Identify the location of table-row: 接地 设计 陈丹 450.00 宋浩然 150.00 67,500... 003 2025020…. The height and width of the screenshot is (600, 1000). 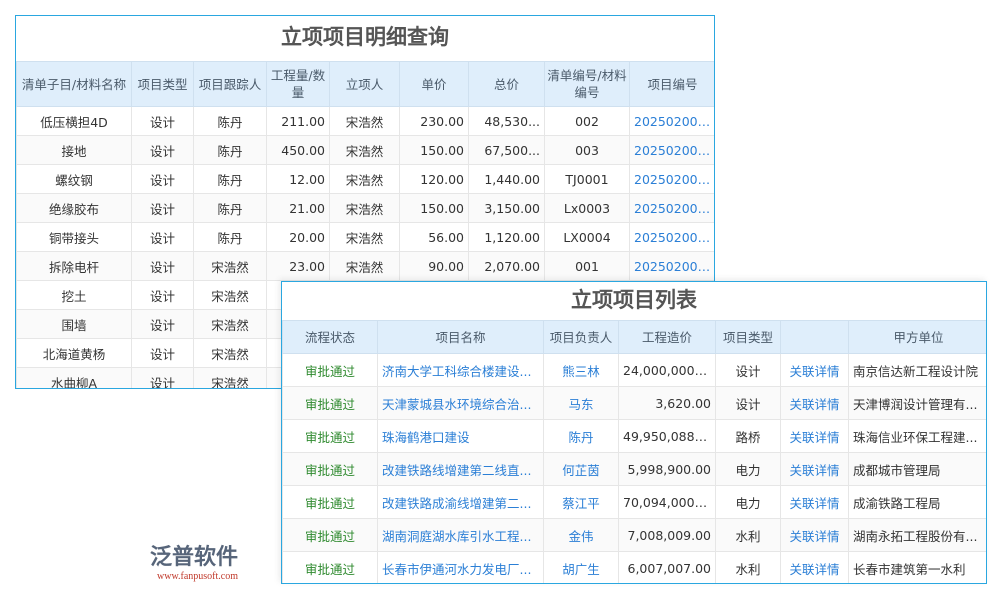
(365, 150).